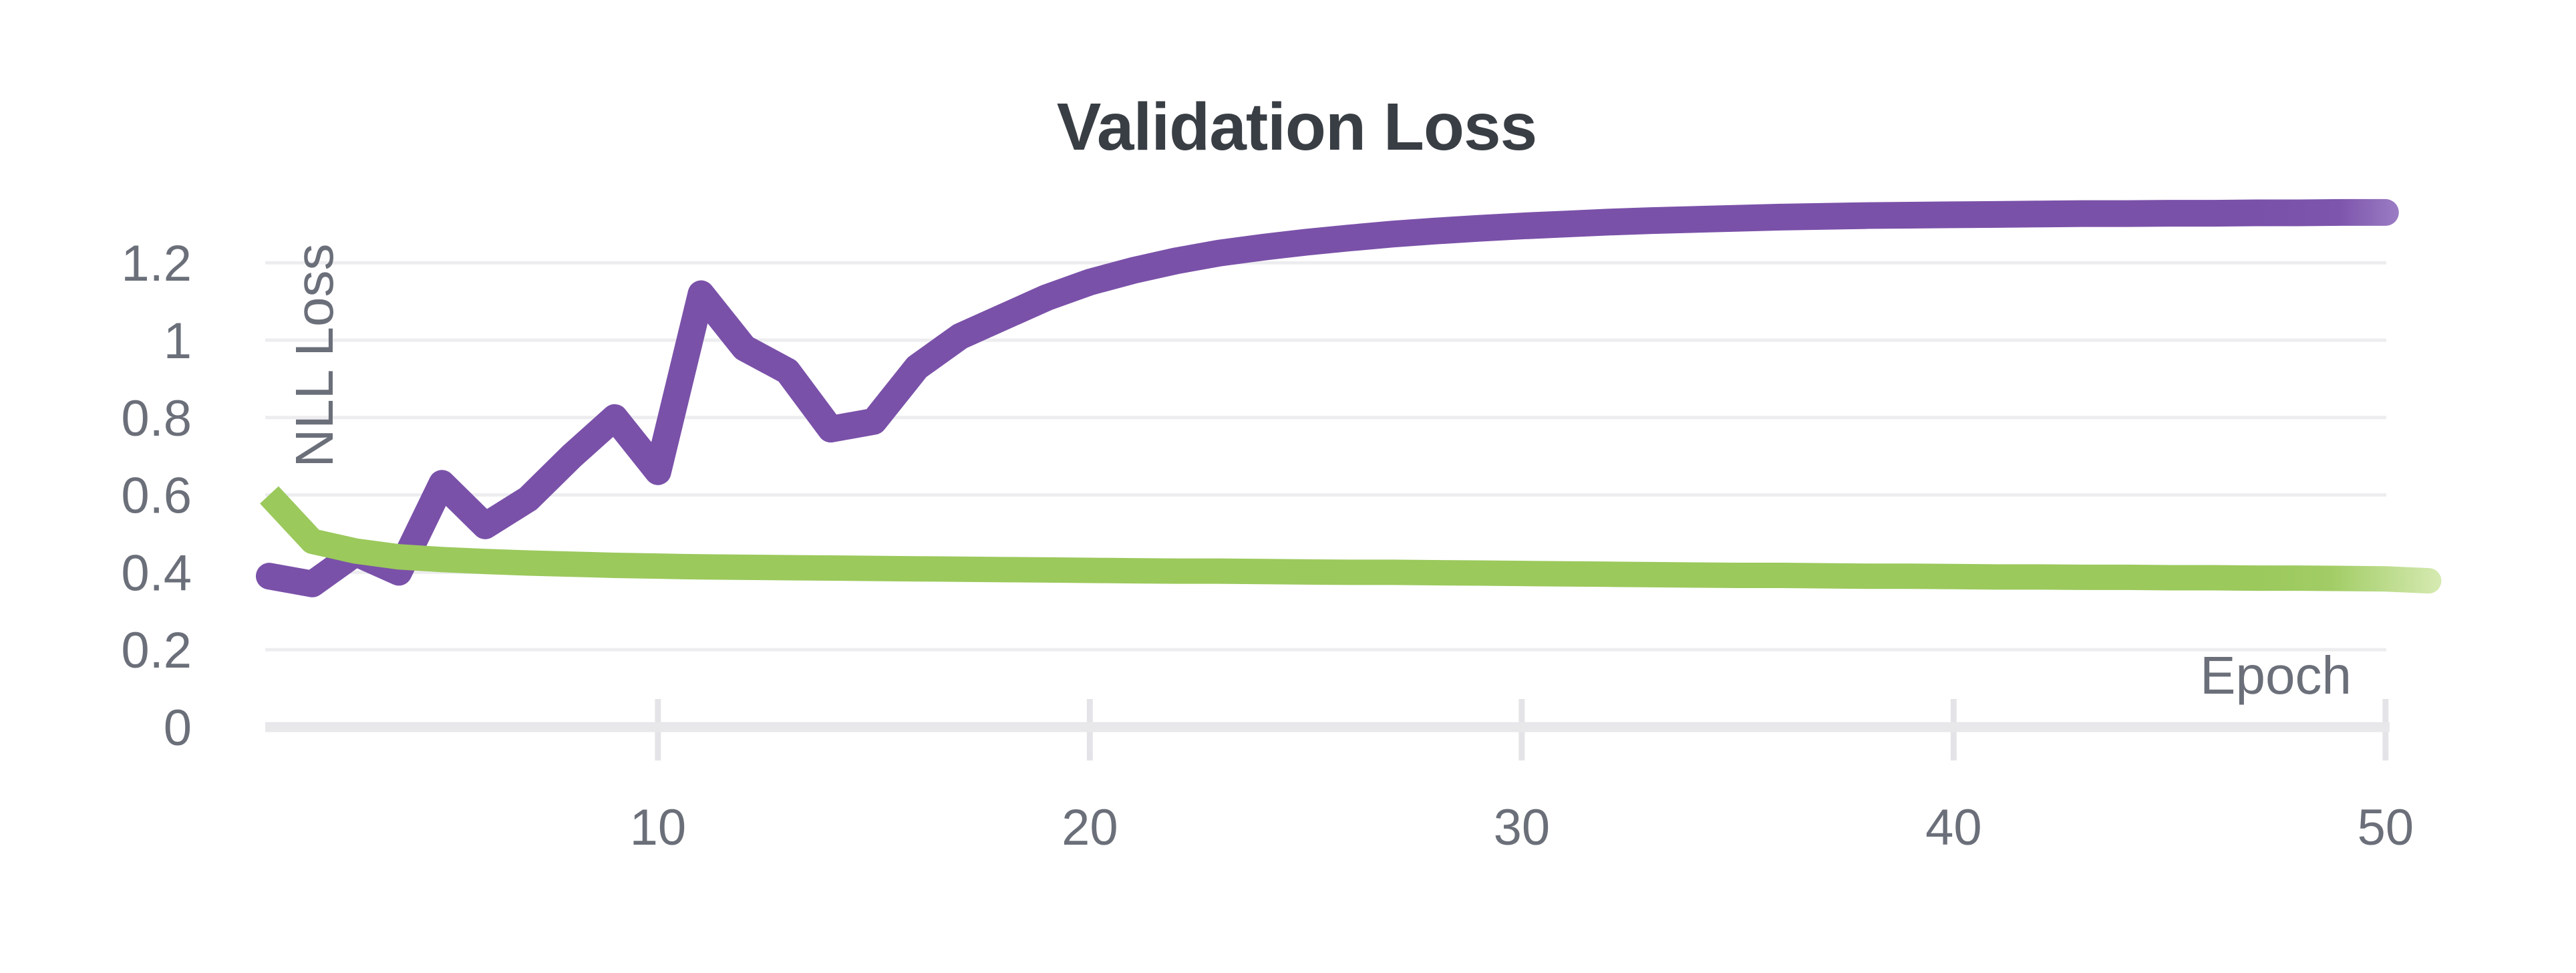 The height and width of the screenshot is (973, 2576). I want to click on y-tick-label: 0.8, so click(156, 418).